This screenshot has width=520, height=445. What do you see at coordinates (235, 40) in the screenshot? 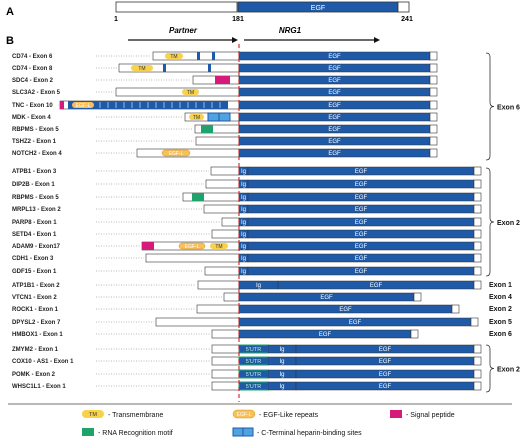
I see `partner-arrow-head` at bounding box center [235, 40].